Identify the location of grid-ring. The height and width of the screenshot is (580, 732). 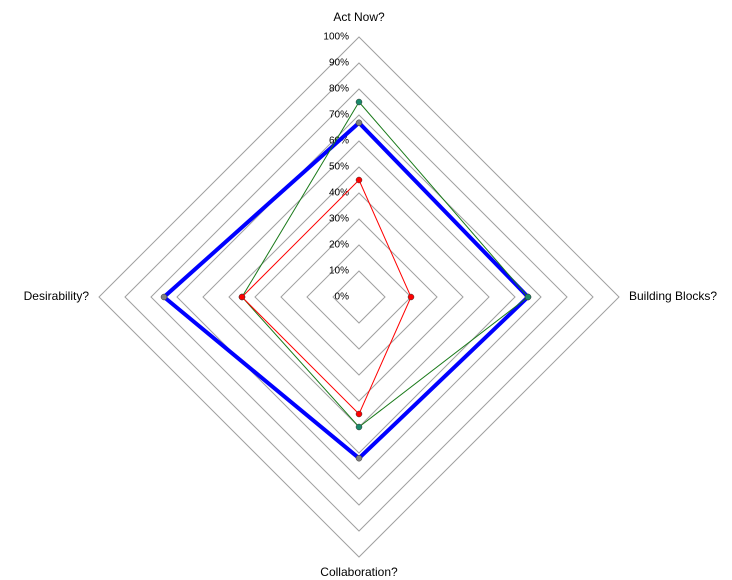
(359, 297).